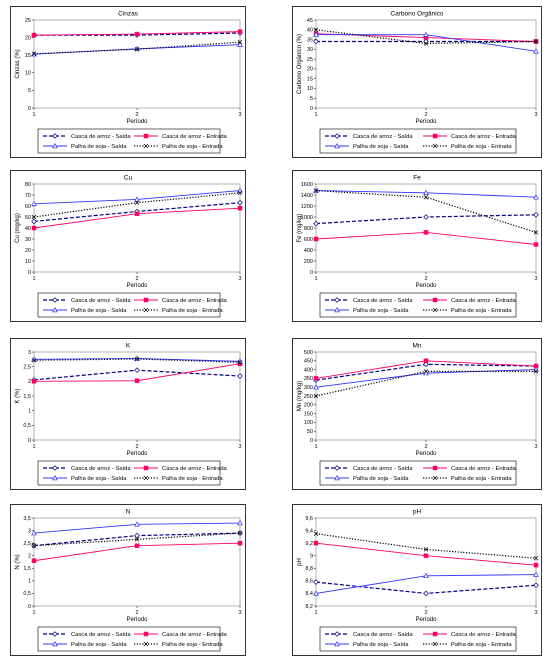  Describe the element at coordinates (308, 362) in the screenshot. I see `y-tick-label: 450` at that location.